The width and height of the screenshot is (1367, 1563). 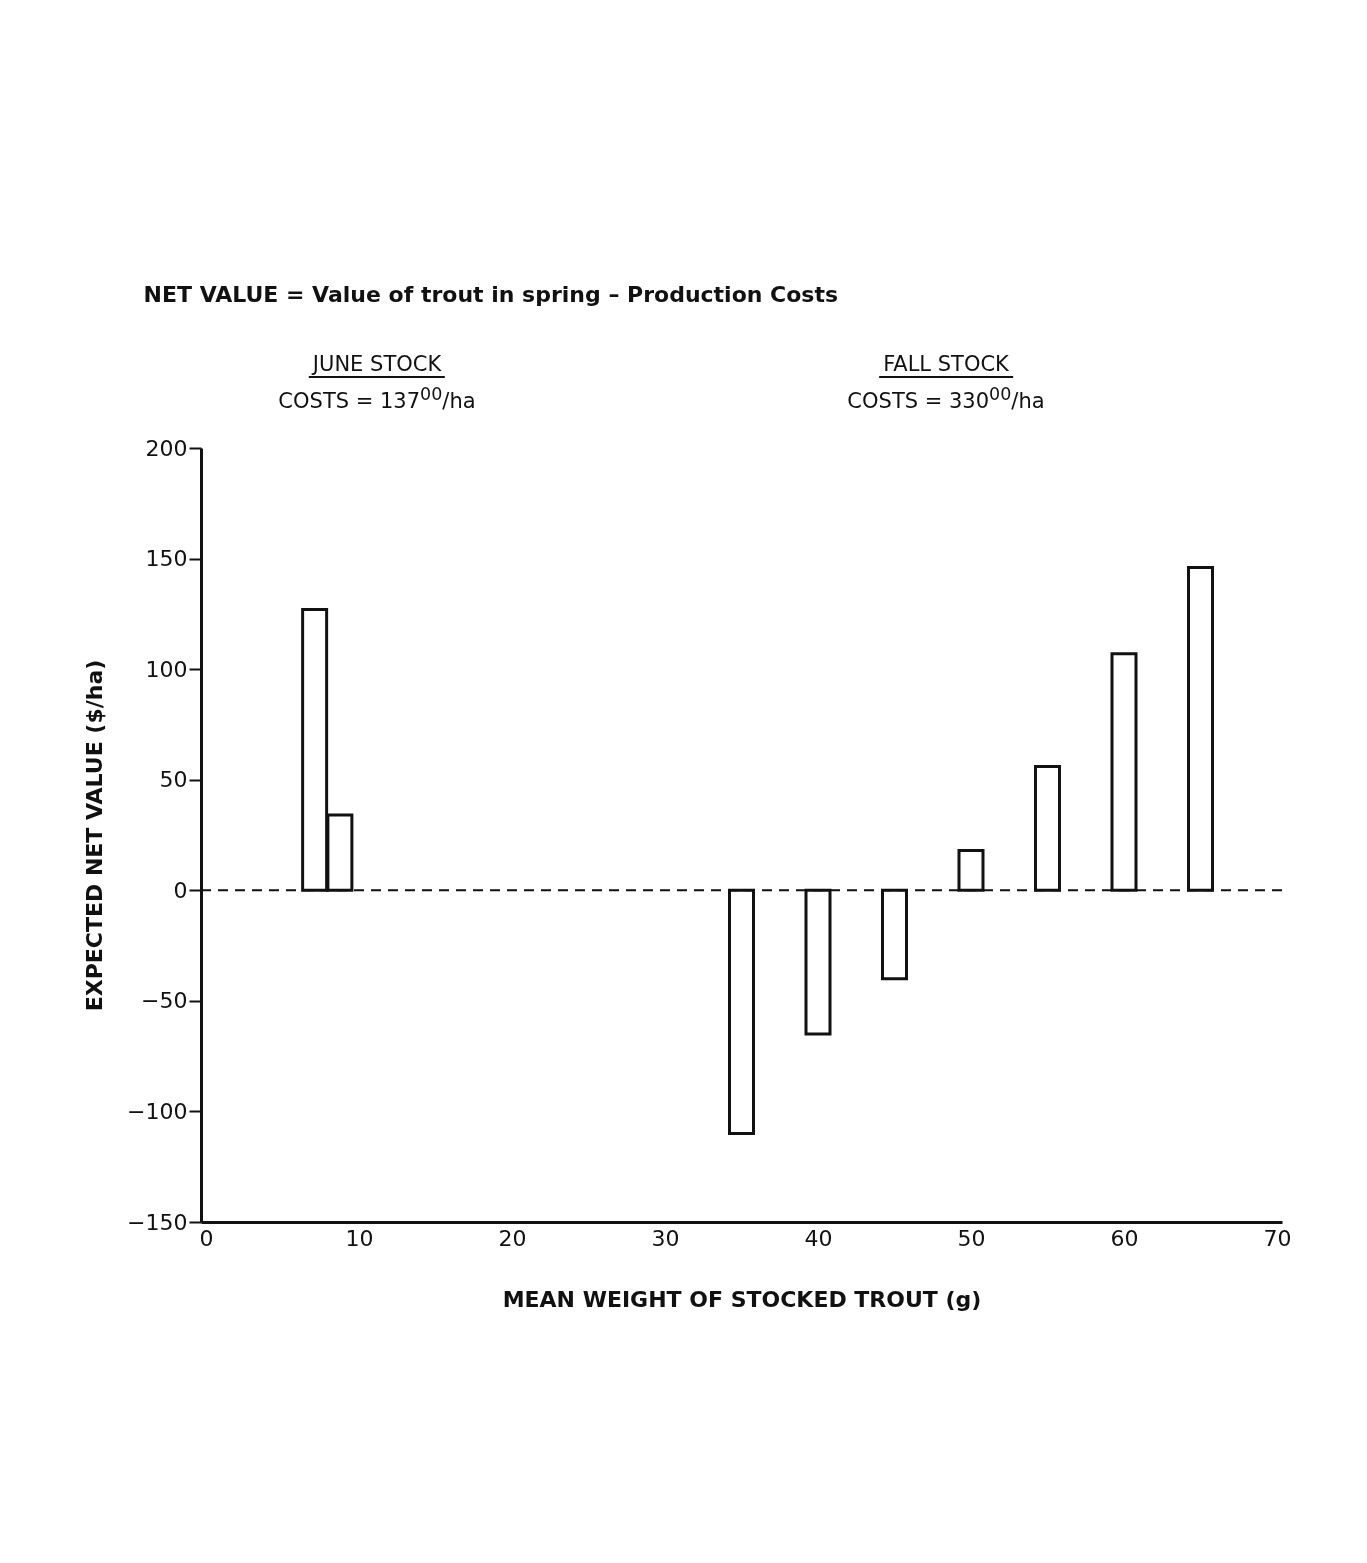 I want to click on x-tick-label: 50, so click(x=971, y=1238).